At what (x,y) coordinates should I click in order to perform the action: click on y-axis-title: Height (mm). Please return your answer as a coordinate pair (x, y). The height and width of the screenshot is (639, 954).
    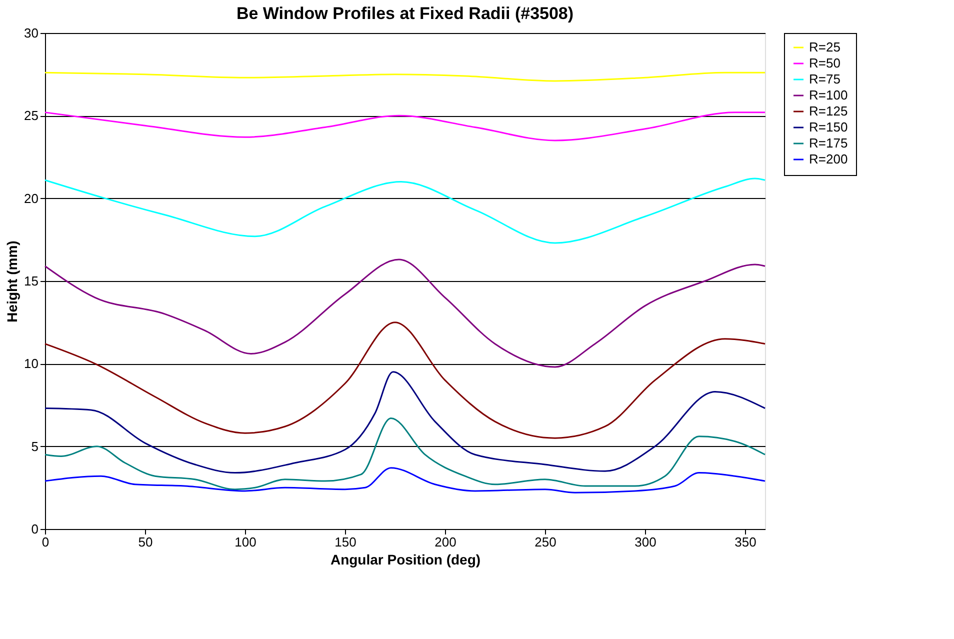
    Looking at the image, I should click on (12, 281).